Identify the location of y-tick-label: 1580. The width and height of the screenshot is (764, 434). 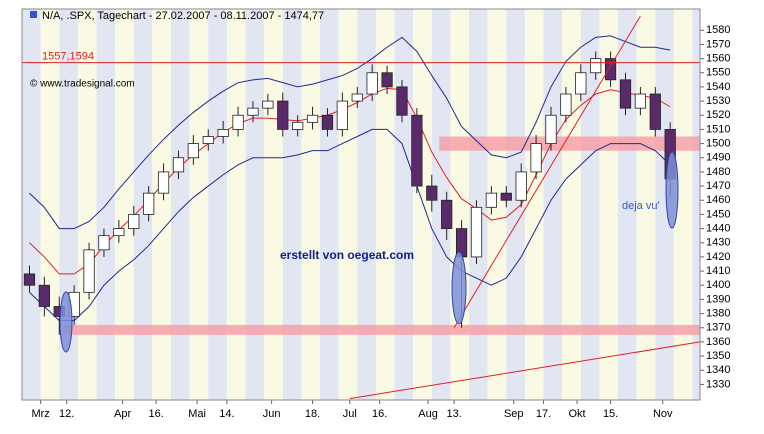
(718, 30).